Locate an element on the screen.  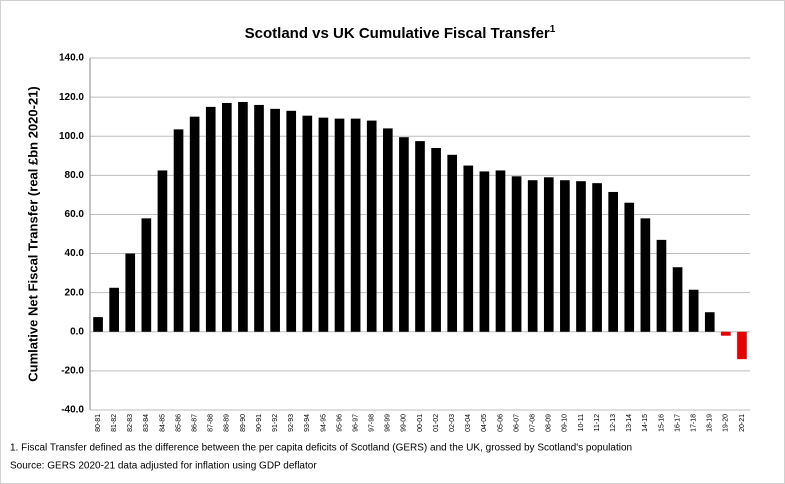
x-tick-label: 15-16 is located at coordinates (661, 423).